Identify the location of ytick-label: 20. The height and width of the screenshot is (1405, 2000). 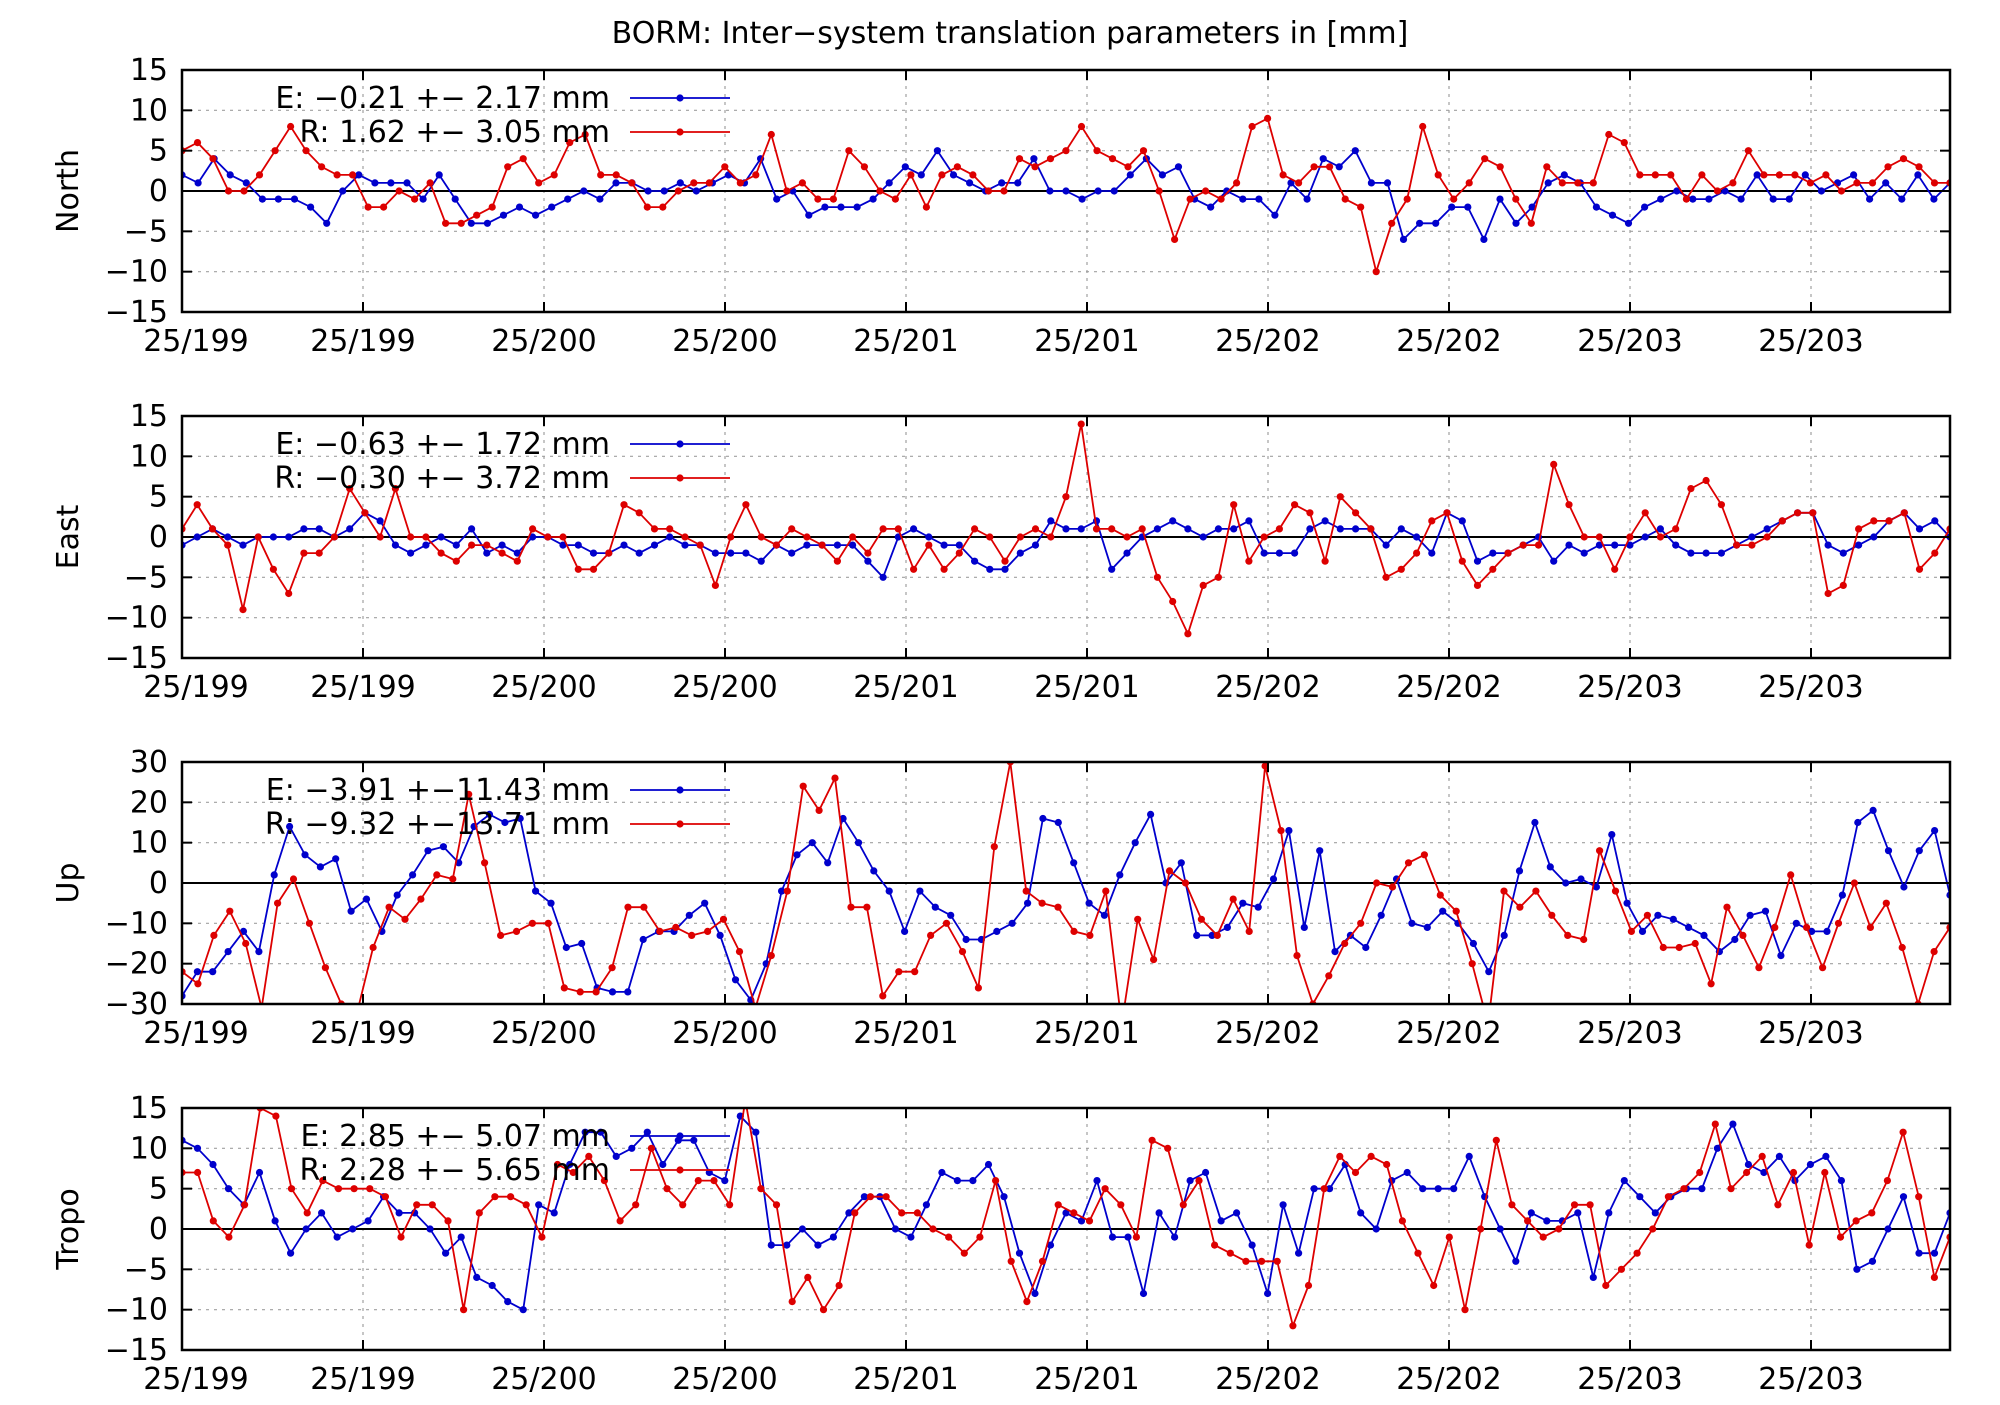
(149, 802).